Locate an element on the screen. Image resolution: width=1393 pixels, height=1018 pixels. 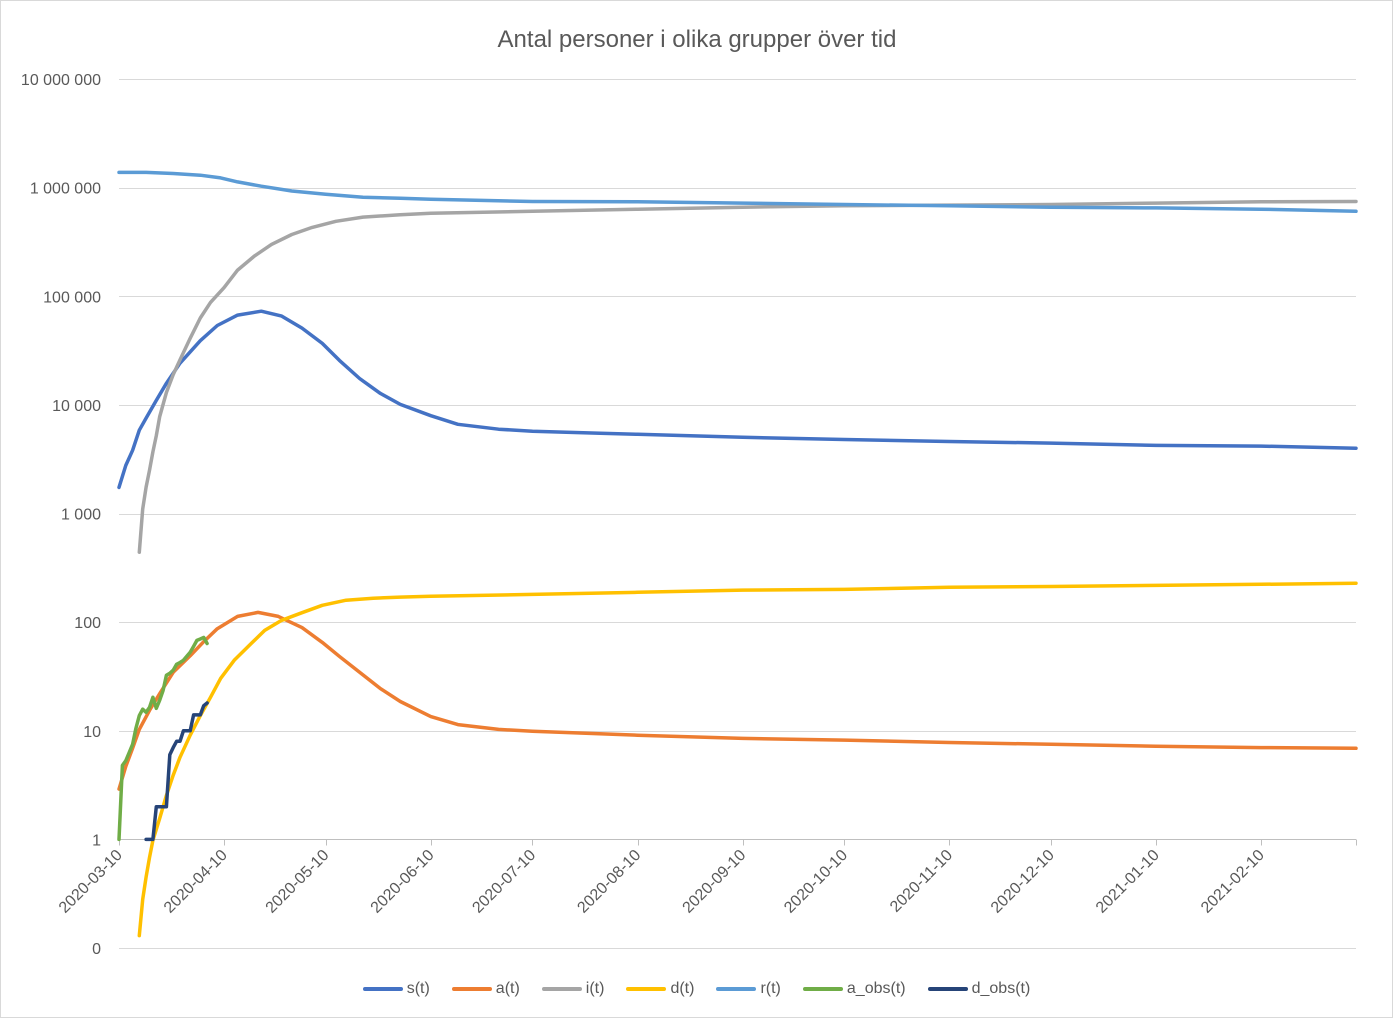
series-line-a-obs is located at coordinates (163, 738).